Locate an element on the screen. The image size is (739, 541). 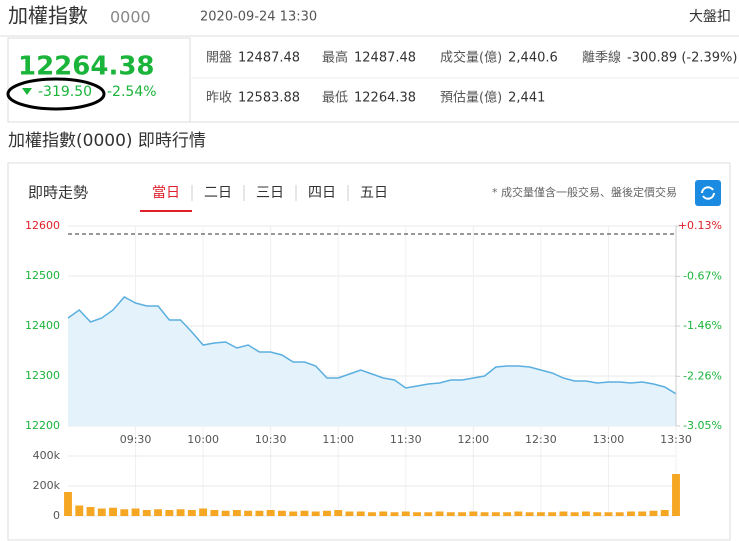
volume-tick-label: 200k is located at coordinates (47, 485).